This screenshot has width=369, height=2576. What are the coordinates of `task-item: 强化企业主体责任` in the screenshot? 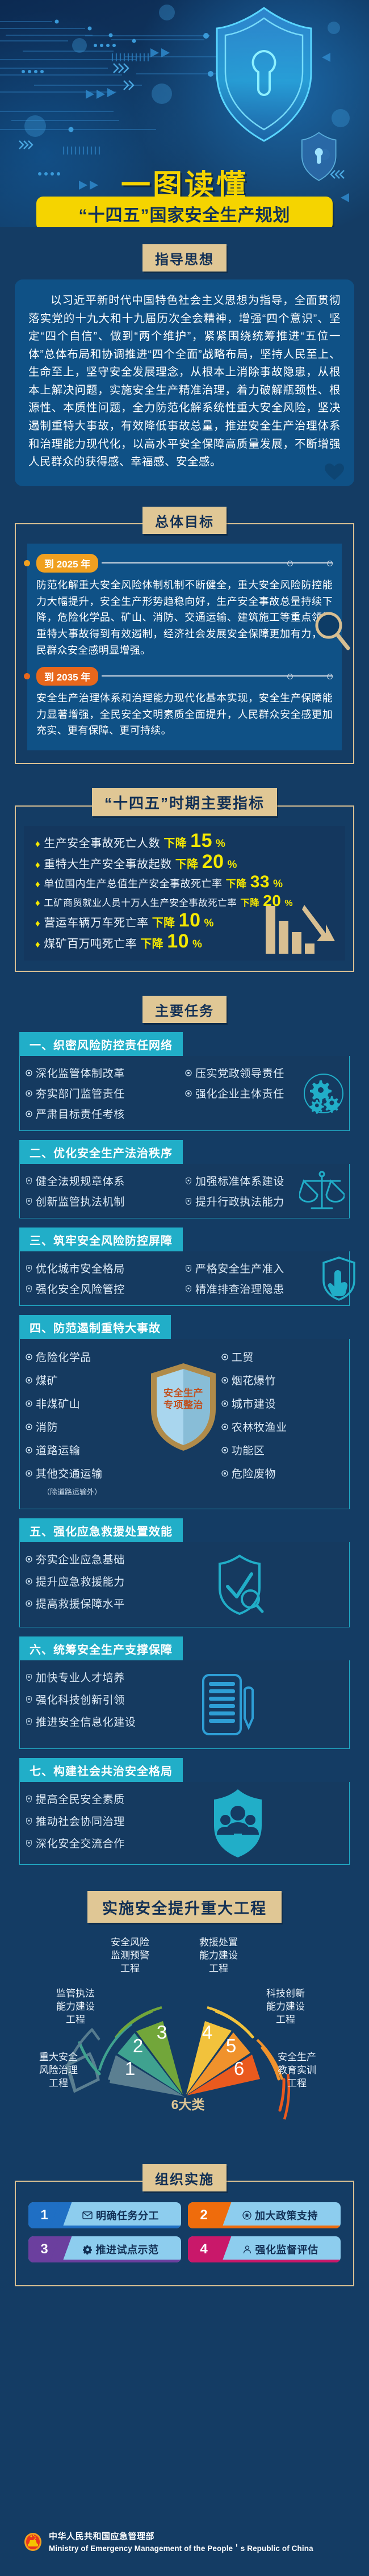 It's located at (263, 1093).